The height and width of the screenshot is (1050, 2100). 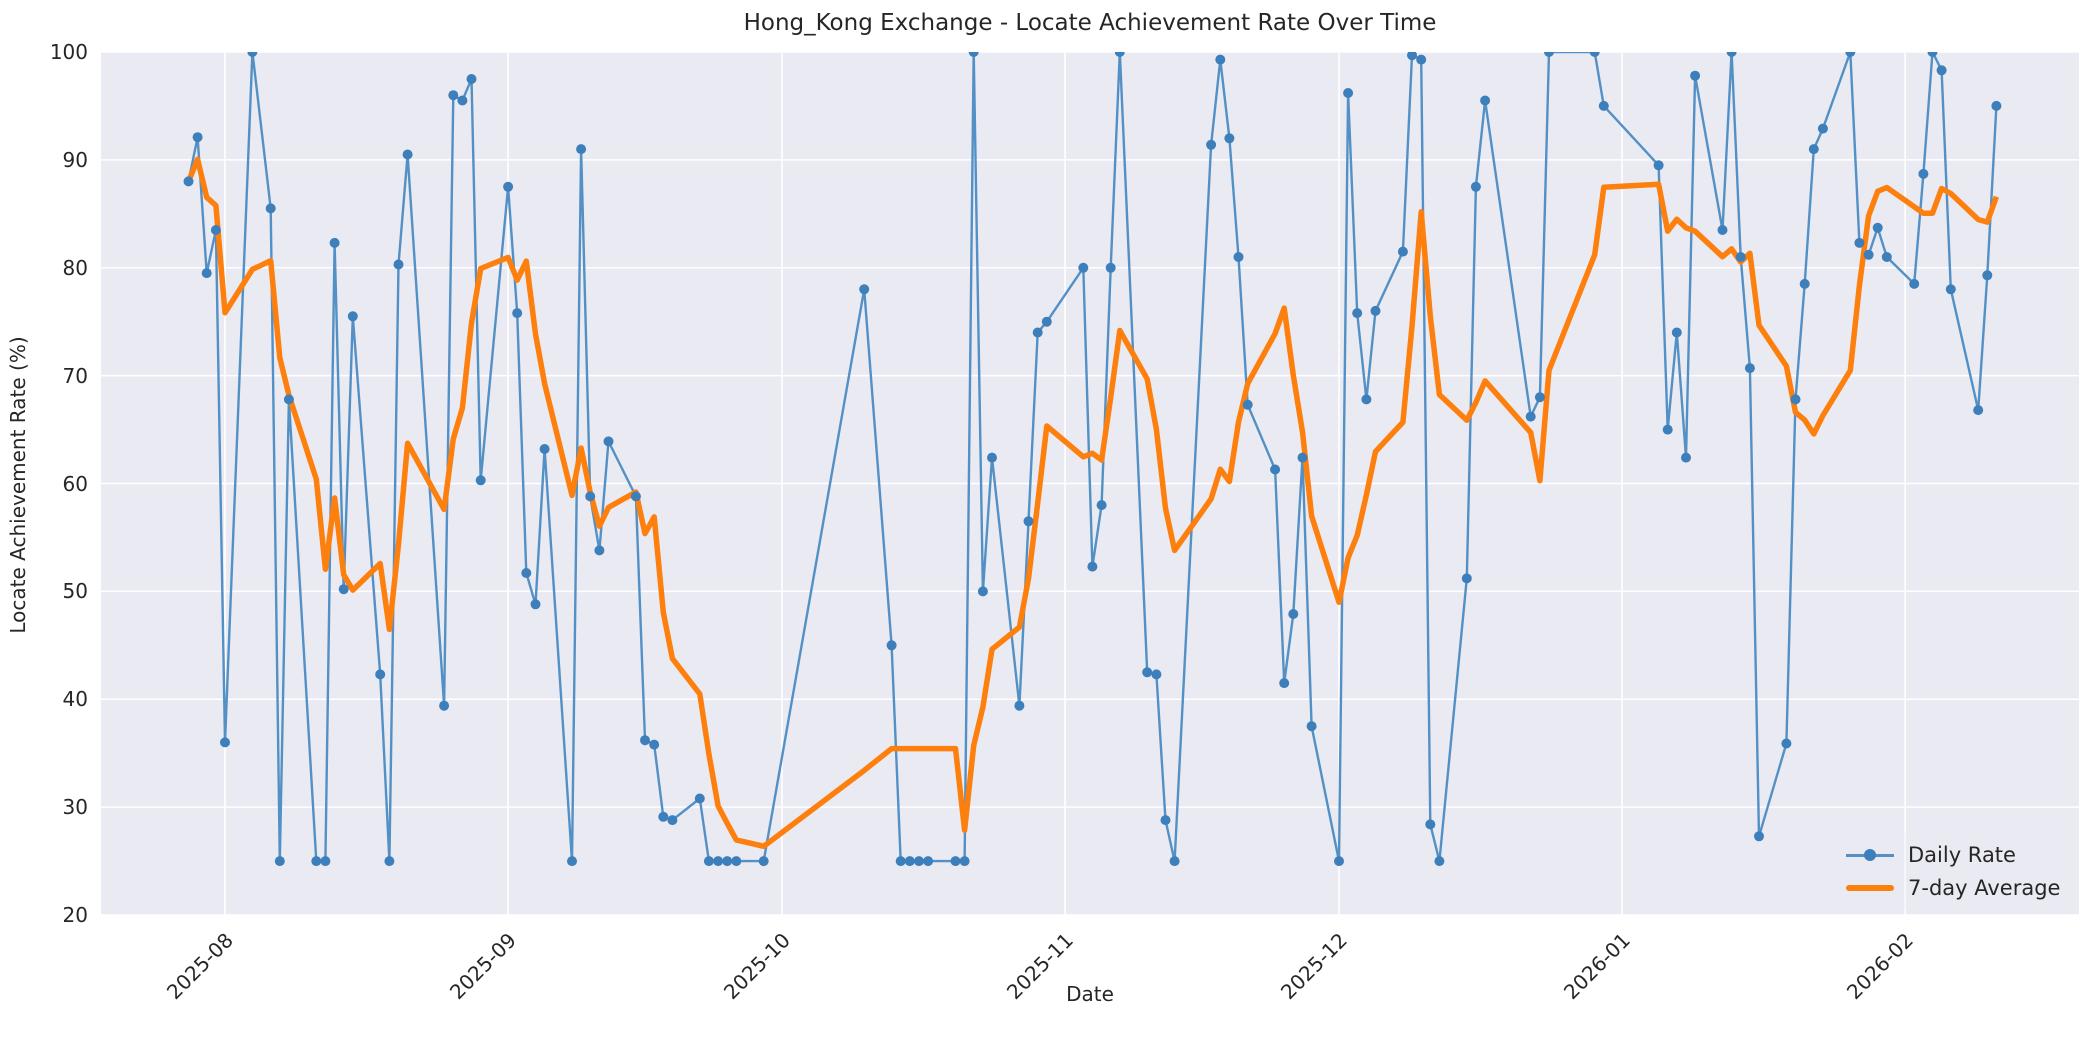 I want to click on legend: Daily Rate 7-day Average, so click(x=1953, y=871).